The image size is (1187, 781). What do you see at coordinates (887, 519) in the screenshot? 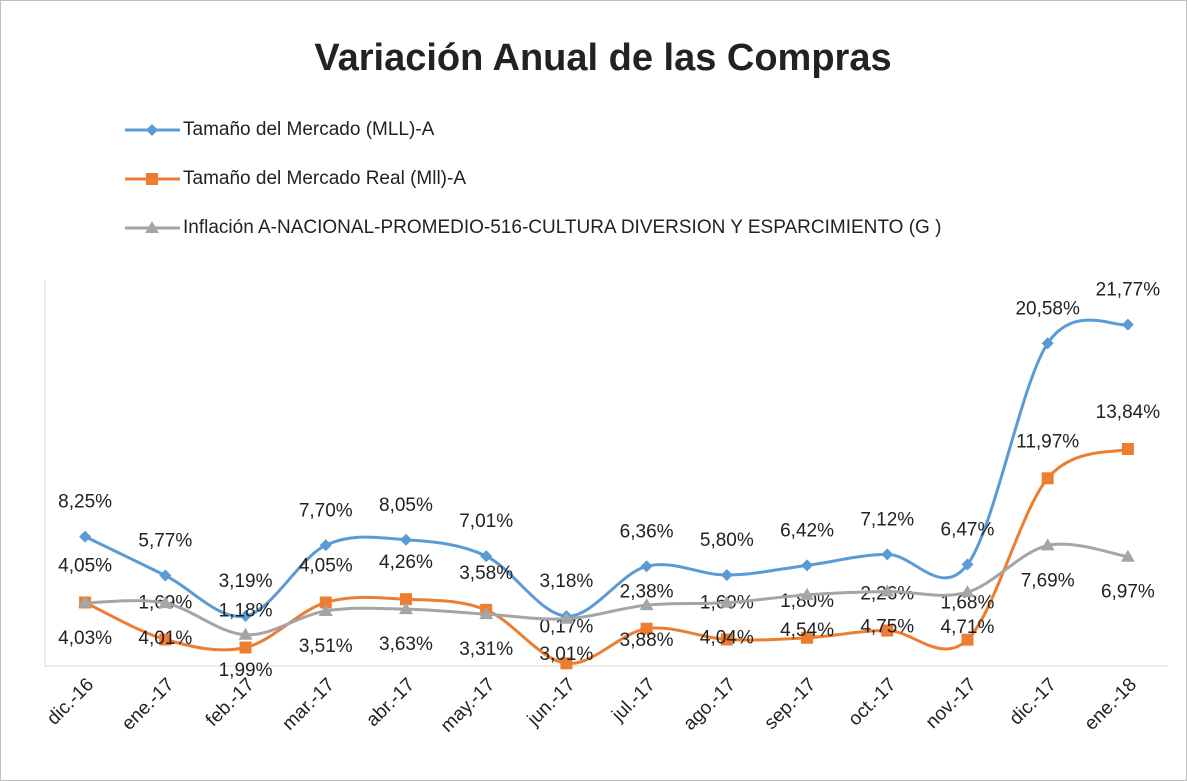
I see `data-label: 7,12%` at bounding box center [887, 519].